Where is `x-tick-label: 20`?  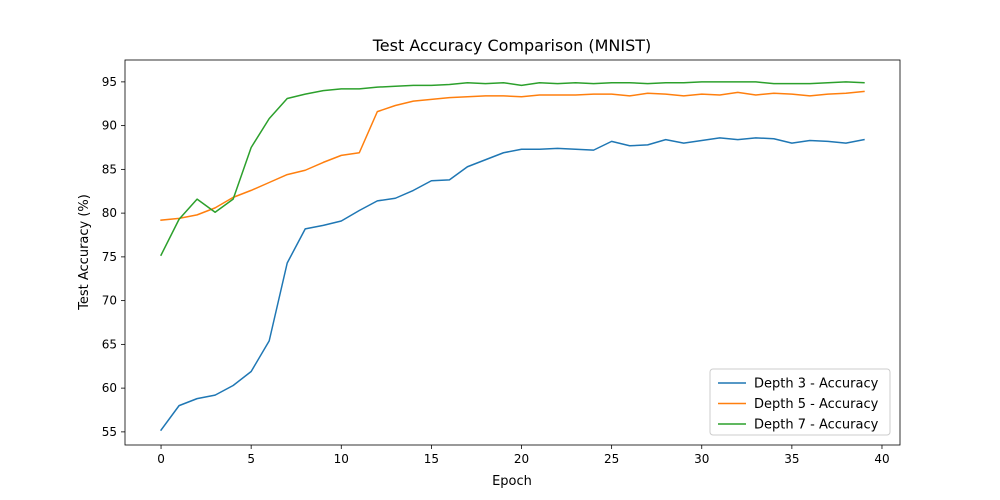 x-tick-label: 20 is located at coordinates (521, 459).